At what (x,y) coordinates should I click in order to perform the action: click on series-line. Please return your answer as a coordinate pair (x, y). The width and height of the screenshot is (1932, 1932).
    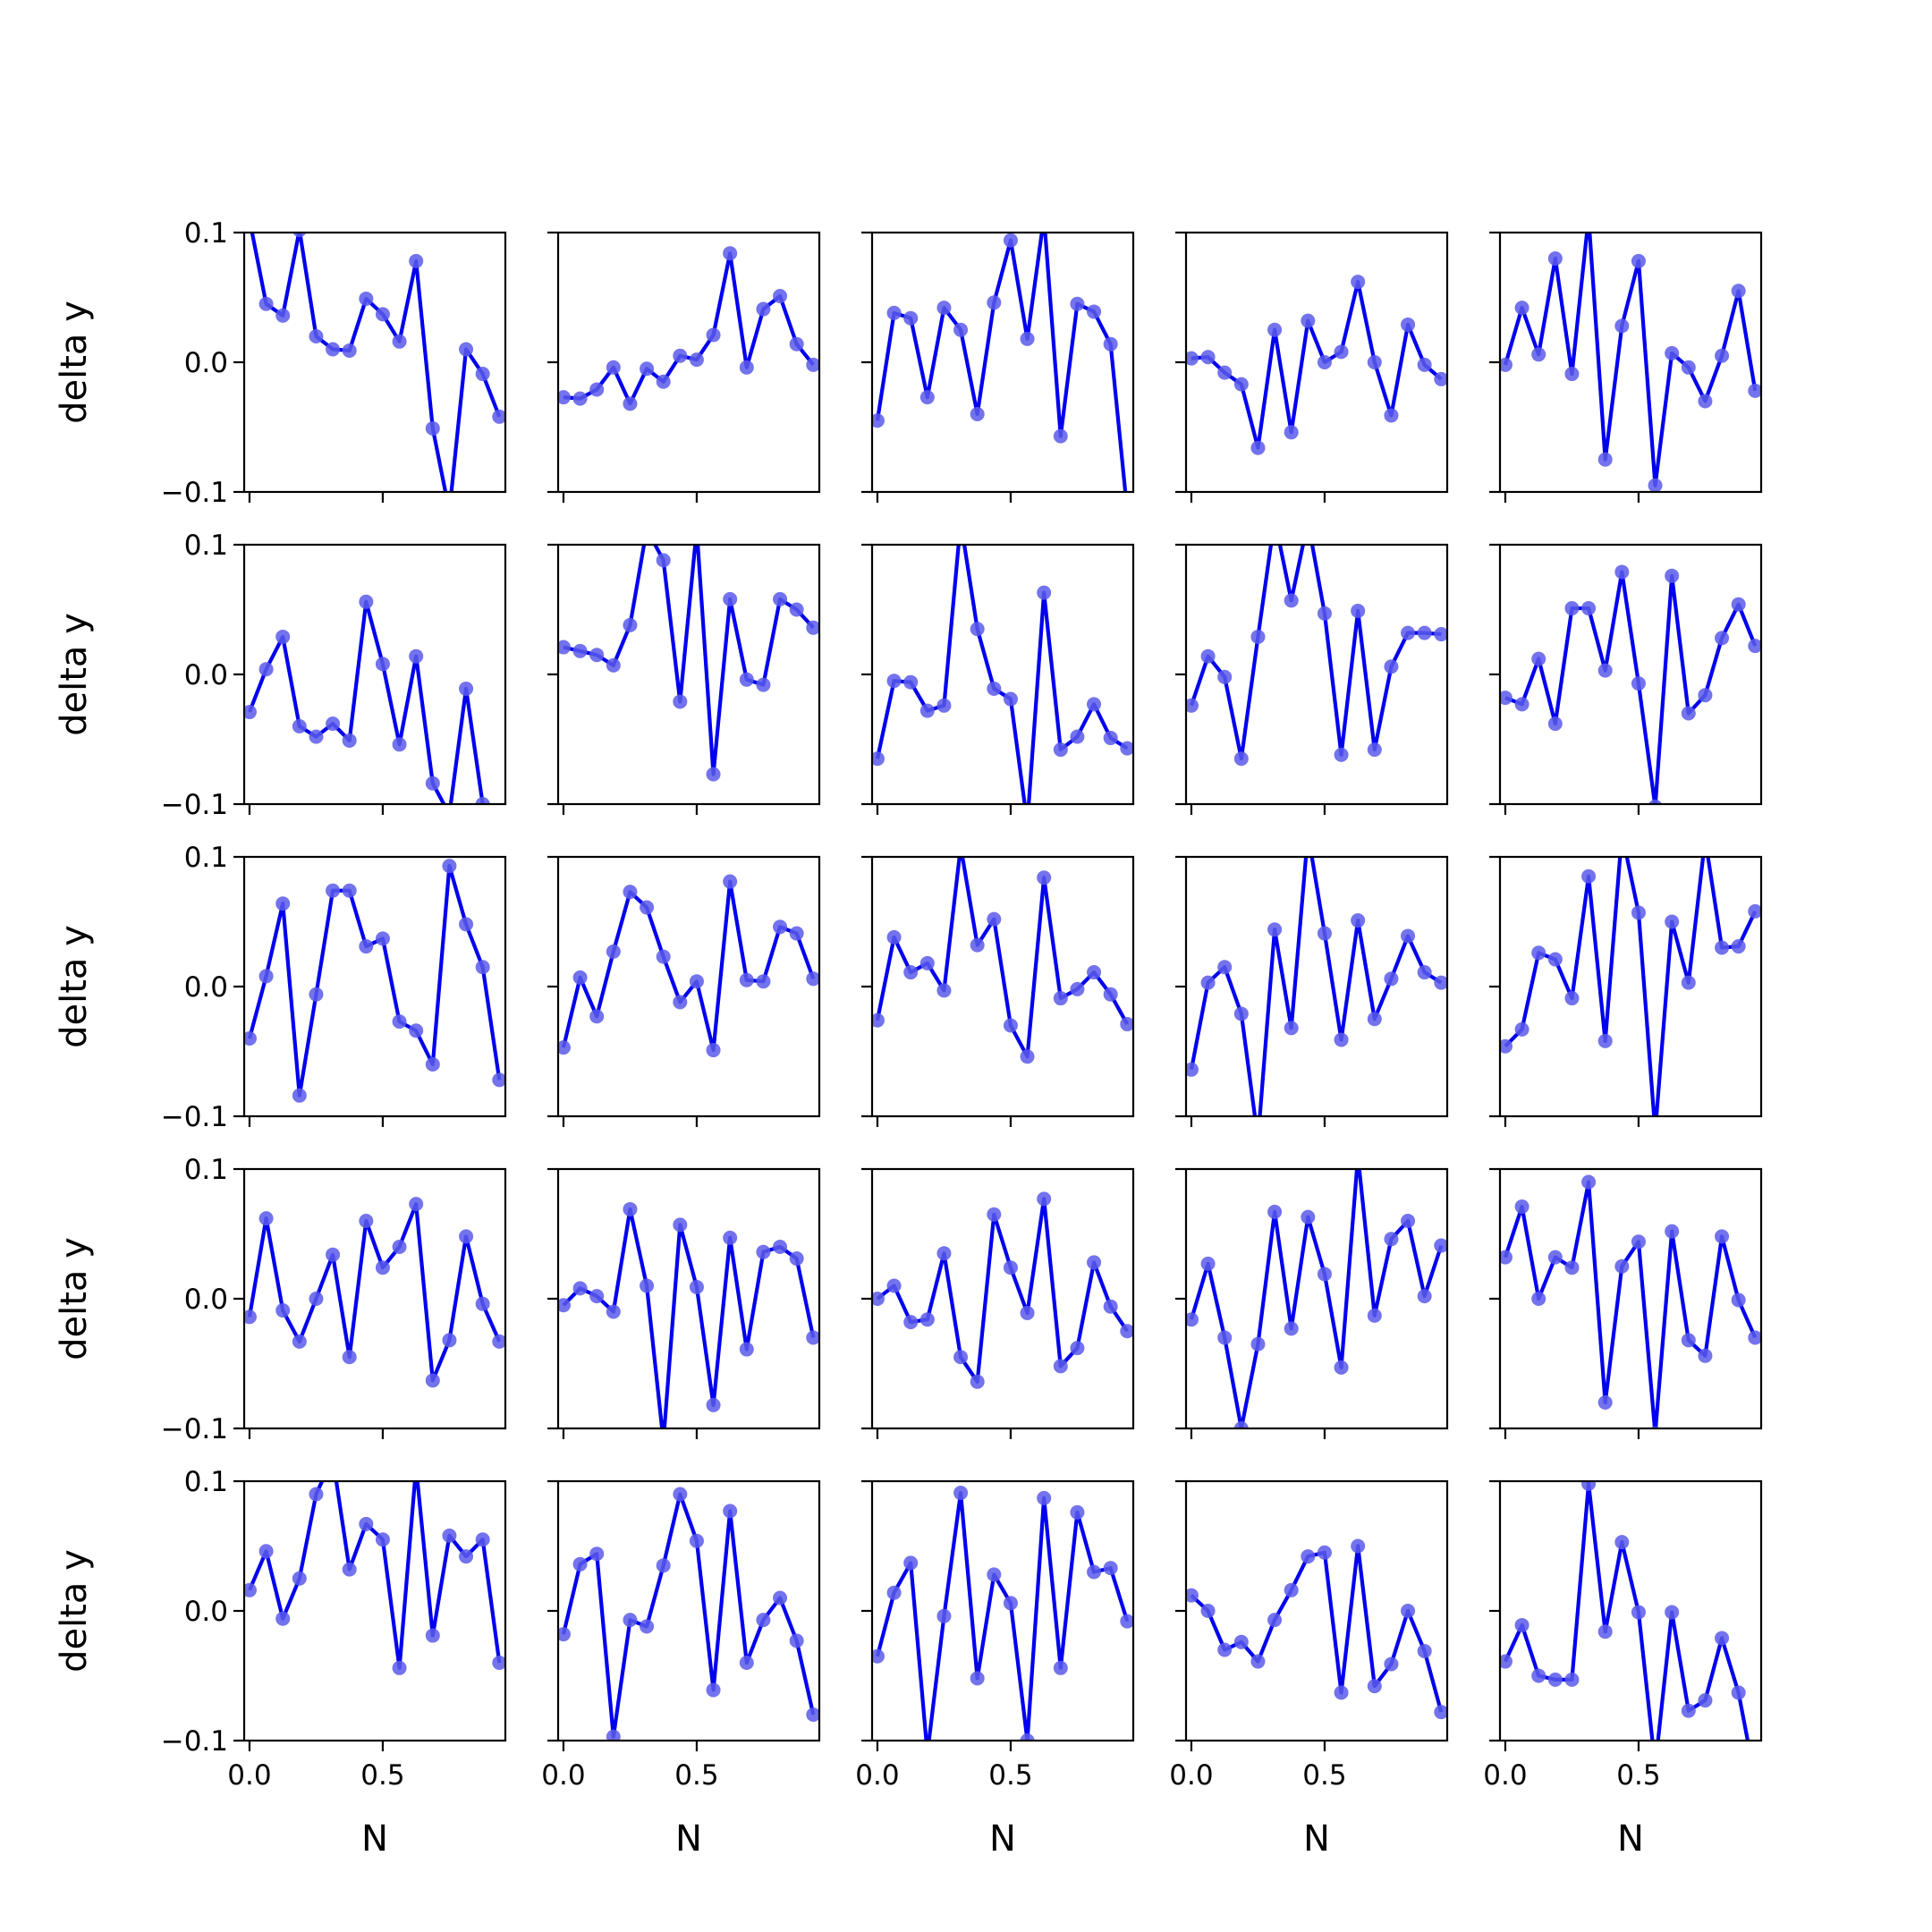
    Looking at the image, I should click on (1631, 687).